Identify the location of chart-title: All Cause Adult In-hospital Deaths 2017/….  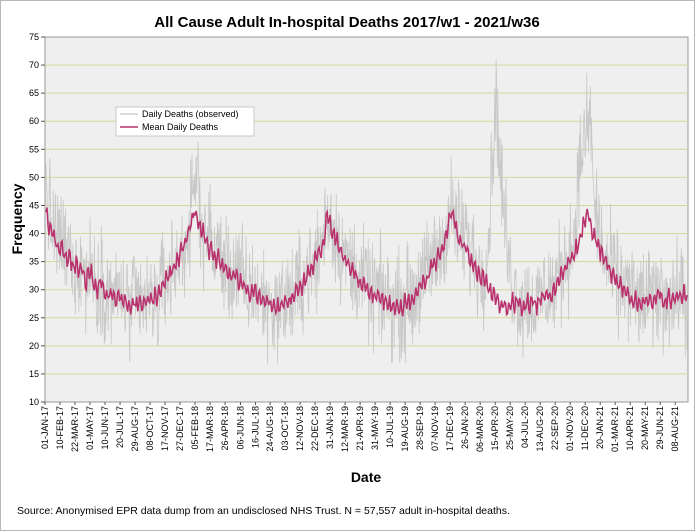
(346, 22).